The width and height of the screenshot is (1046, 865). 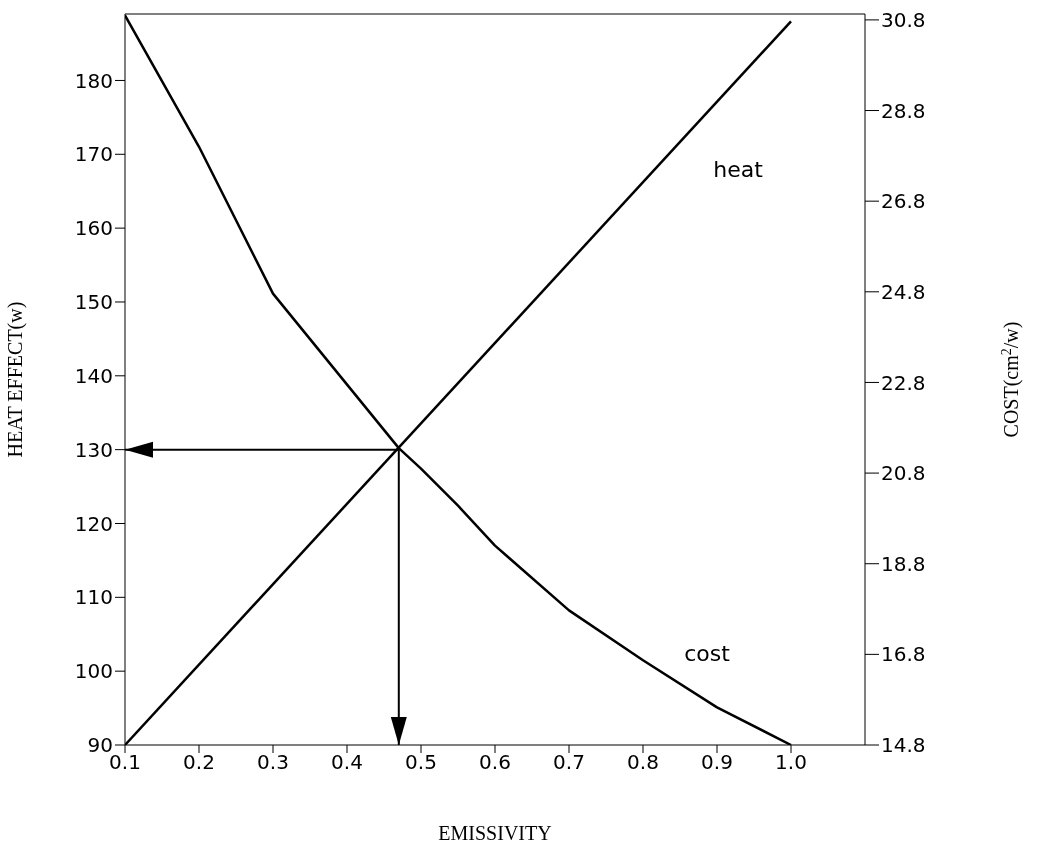 What do you see at coordinates (903, 745) in the screenshot?
I see `y2-tick-label: 14.8` at bounding box center [903, 745].